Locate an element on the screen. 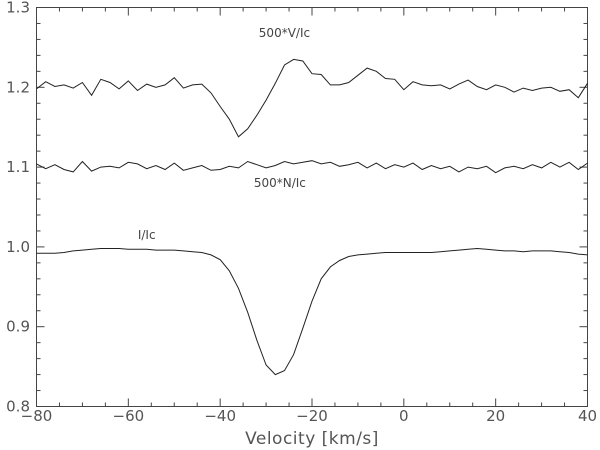  y-tick-label: 0.9 is located at coordinates (18, 327).